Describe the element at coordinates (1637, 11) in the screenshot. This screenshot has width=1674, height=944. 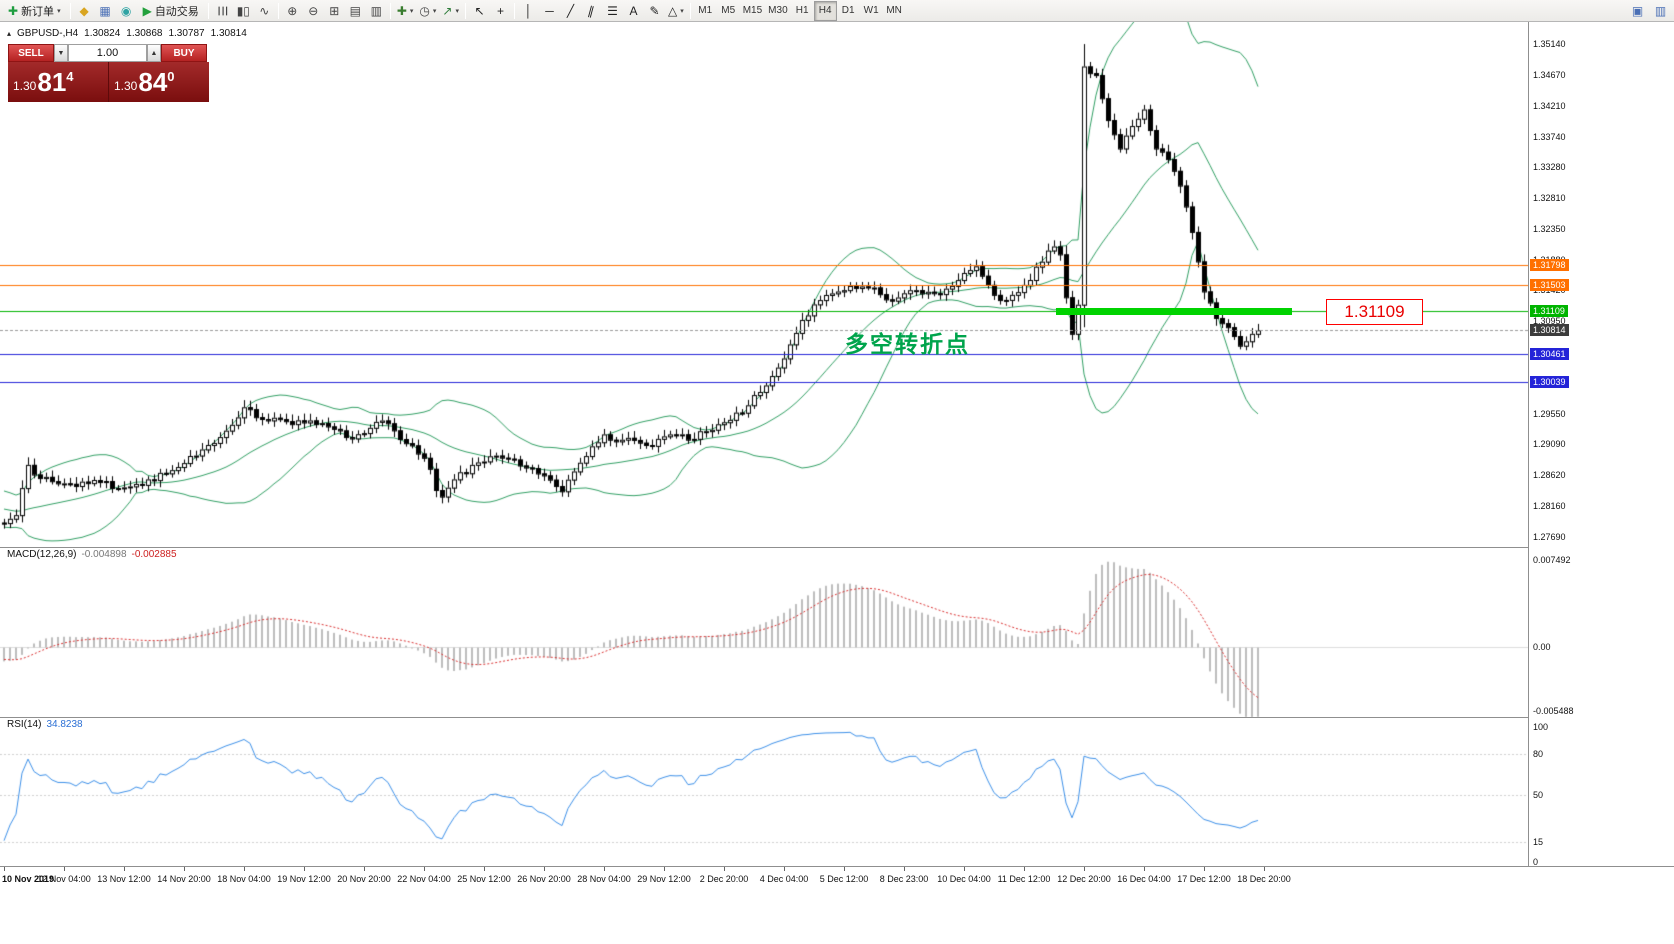
I see `dock-window-button: ▣` at that location.